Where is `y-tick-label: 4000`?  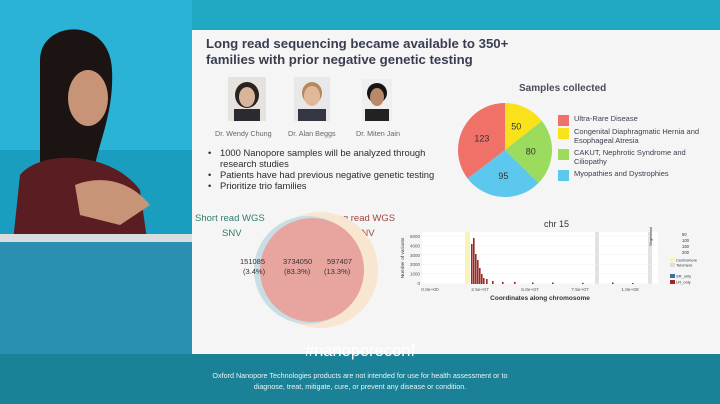 y-tick-label: 4000 is located at coordinates (415, 245).